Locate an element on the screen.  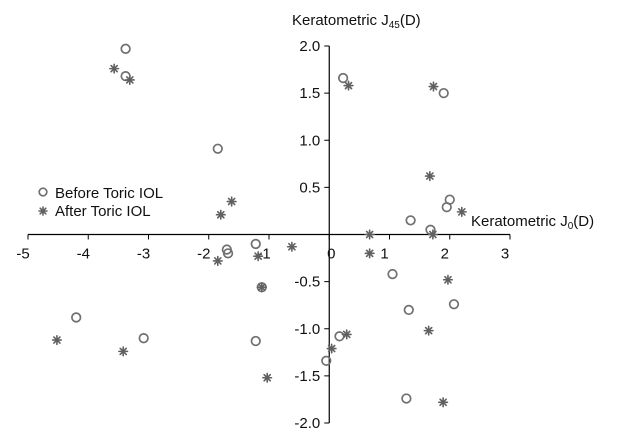
legend-label-after: After Toric IOL is located at coordinates (103, 211).